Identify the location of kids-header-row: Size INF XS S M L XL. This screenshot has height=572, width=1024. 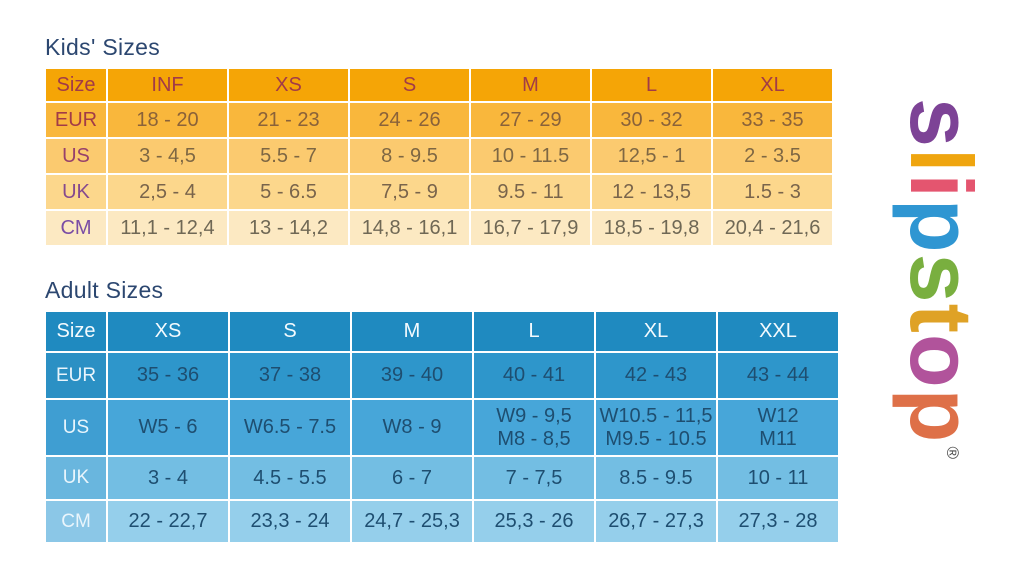
(439, 85).